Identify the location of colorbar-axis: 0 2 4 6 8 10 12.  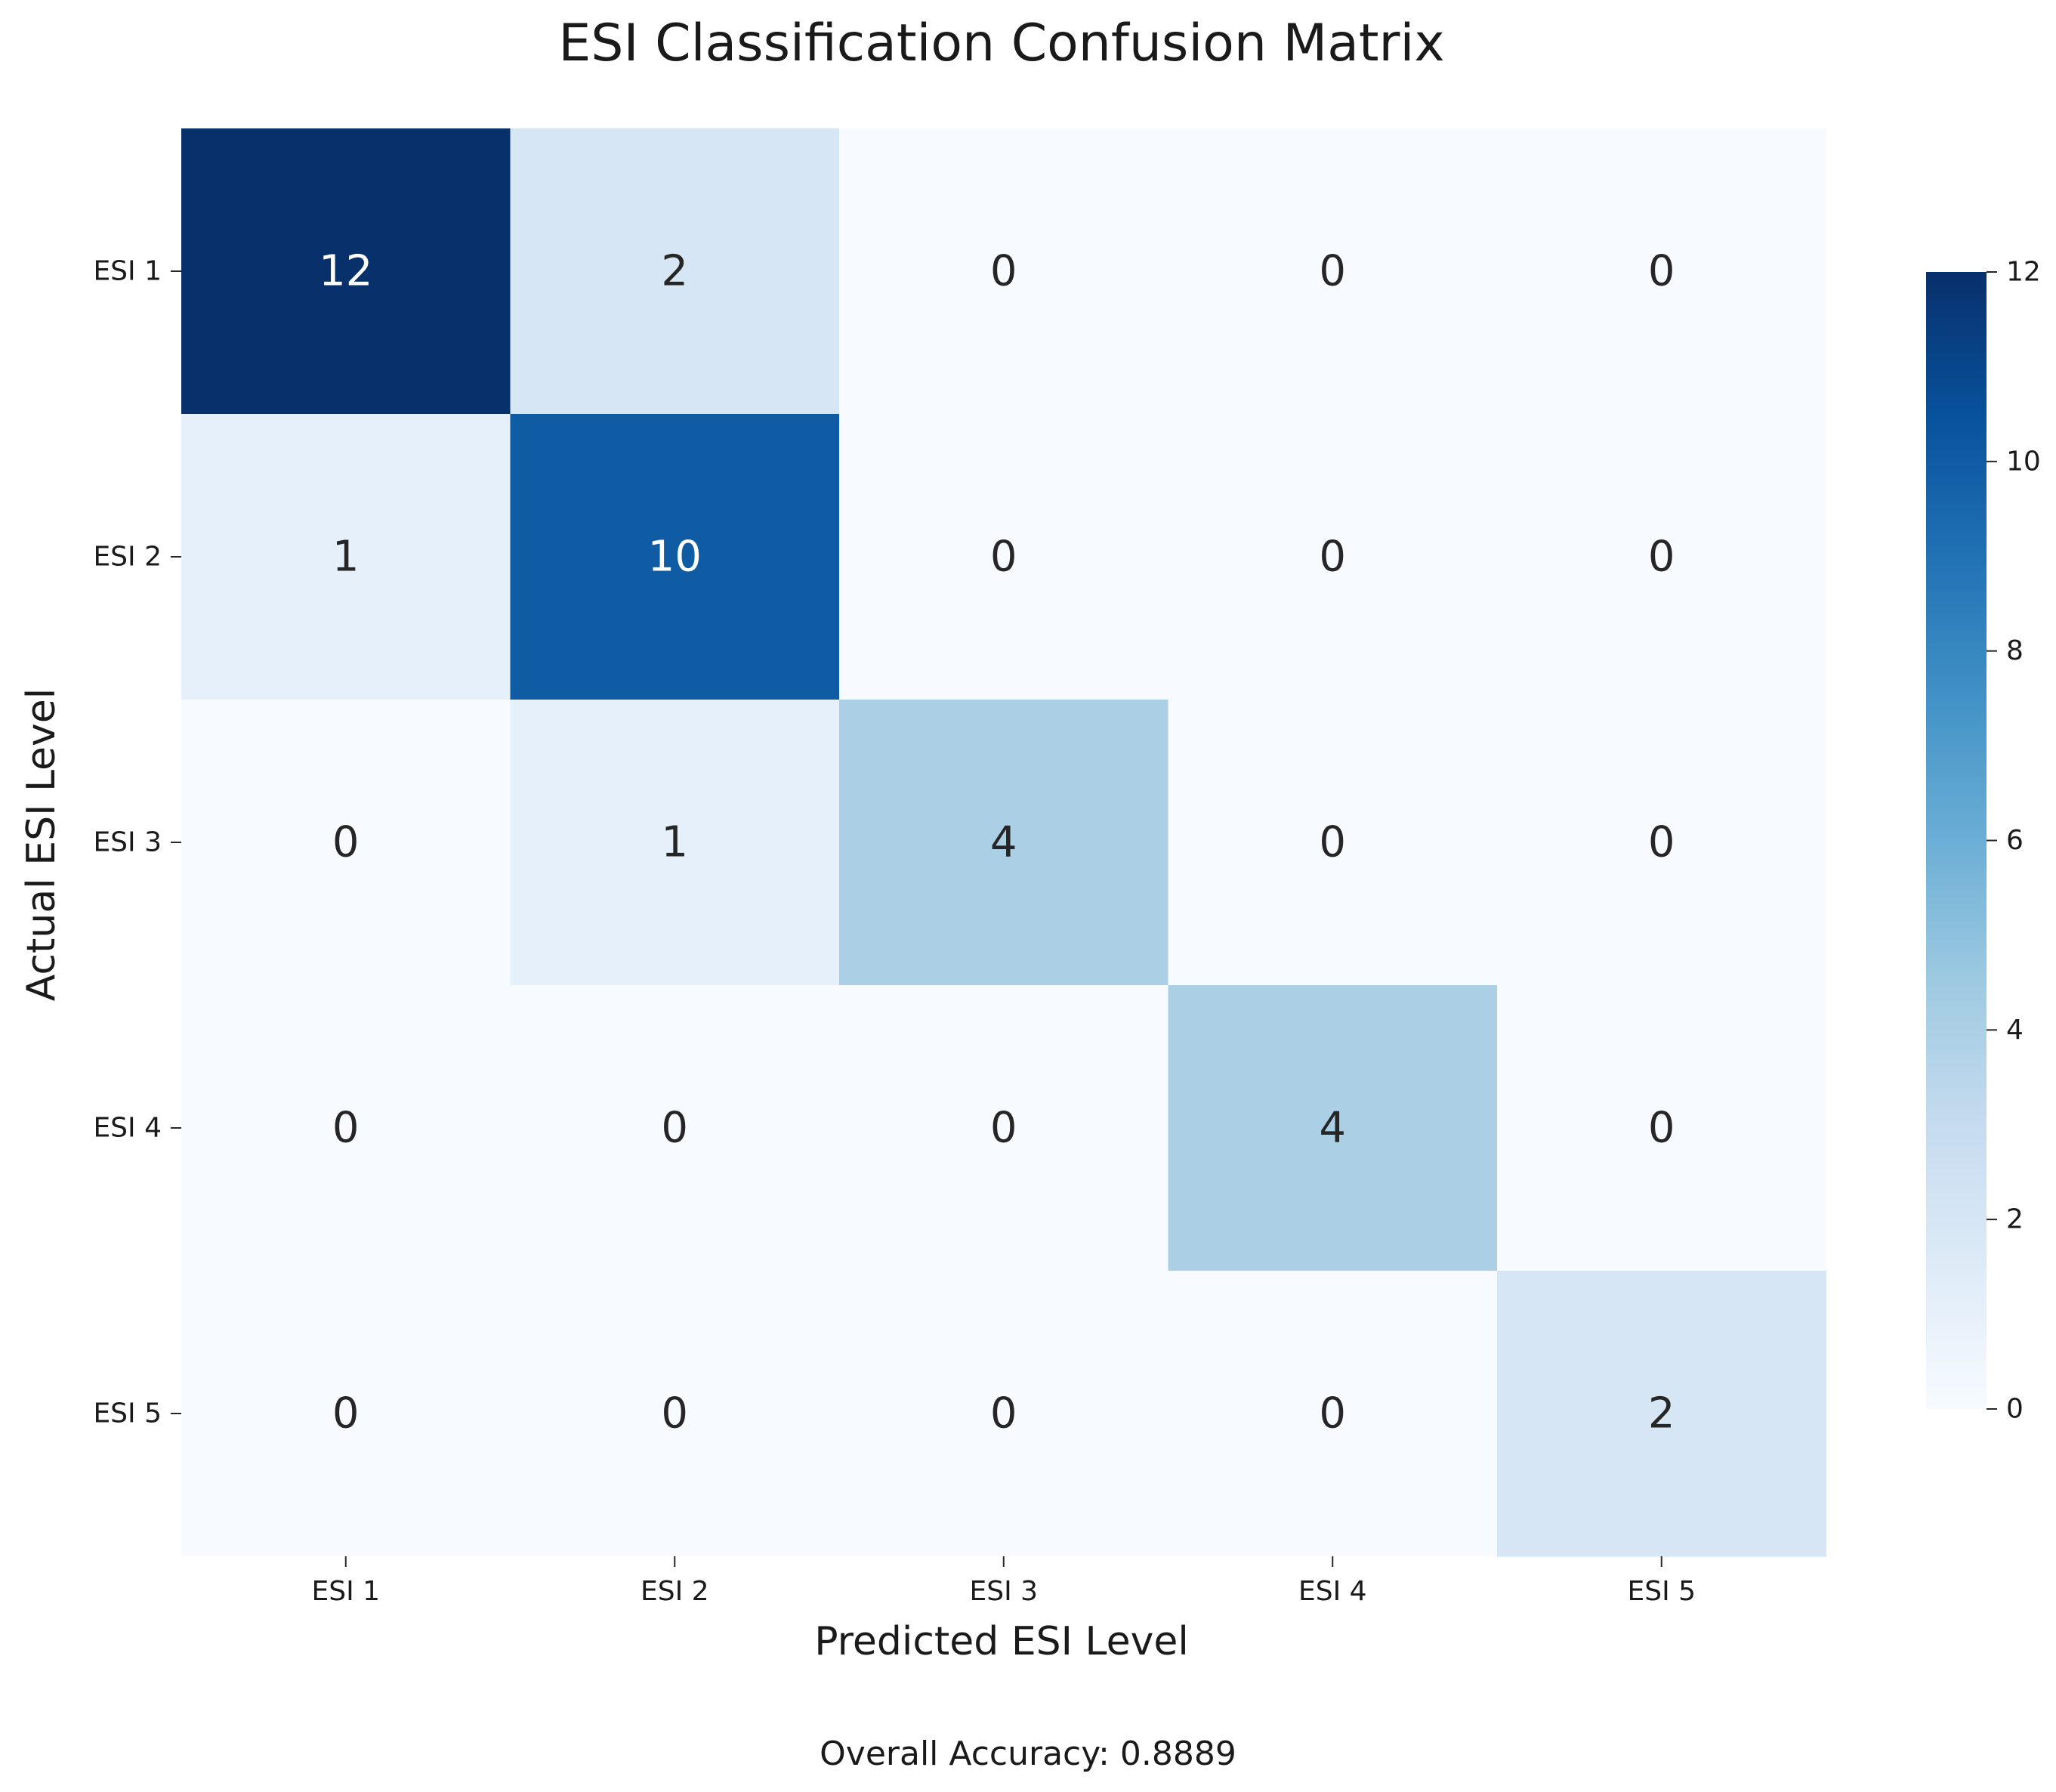
(2014, 841).